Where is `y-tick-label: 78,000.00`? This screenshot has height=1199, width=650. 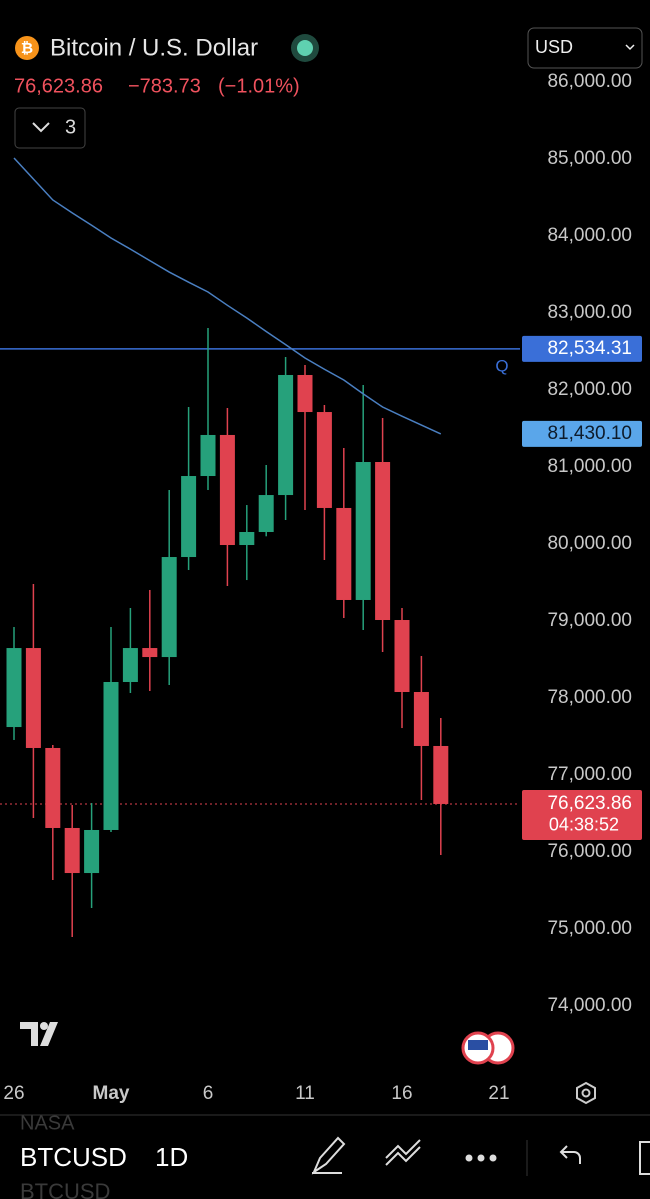
y-tick-label: 78,000.00 is located at coordinates (589, 697).